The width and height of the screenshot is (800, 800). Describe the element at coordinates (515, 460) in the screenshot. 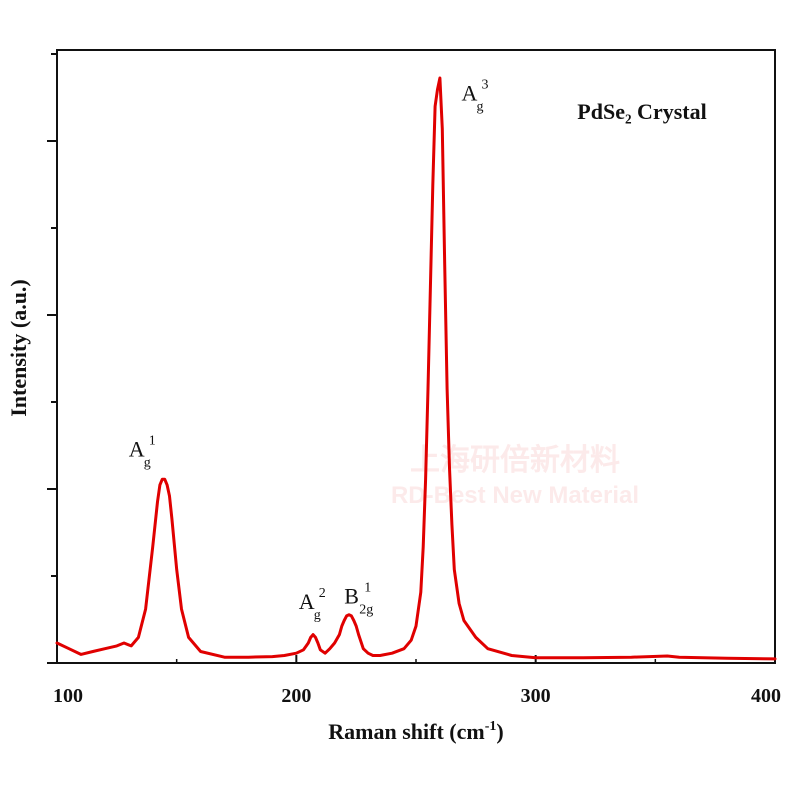

I see `watermark-chinese: 上海研倍新材料` at that location.